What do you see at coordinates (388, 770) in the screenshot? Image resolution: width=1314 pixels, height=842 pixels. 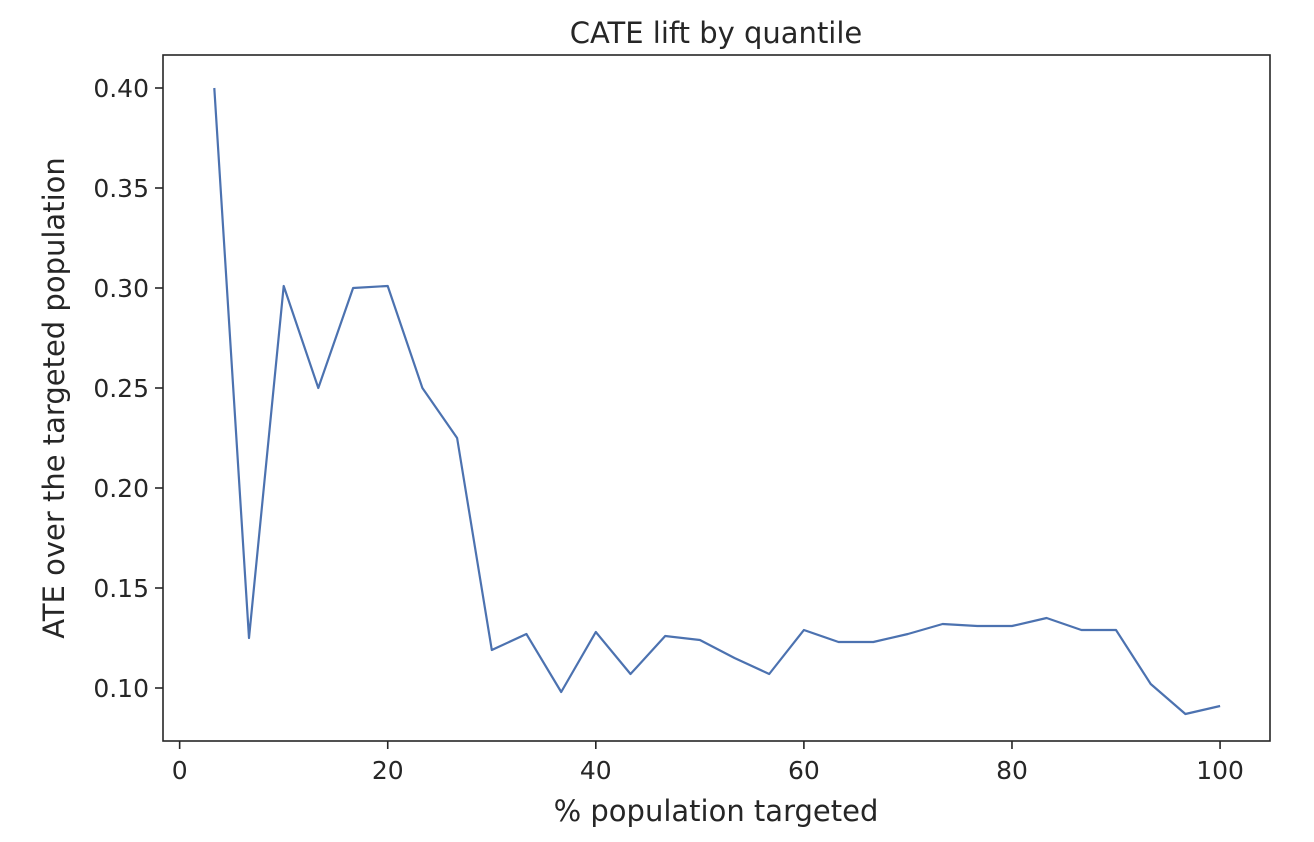 I see `x-tick-label: 20` at bounding box center [388, 770].